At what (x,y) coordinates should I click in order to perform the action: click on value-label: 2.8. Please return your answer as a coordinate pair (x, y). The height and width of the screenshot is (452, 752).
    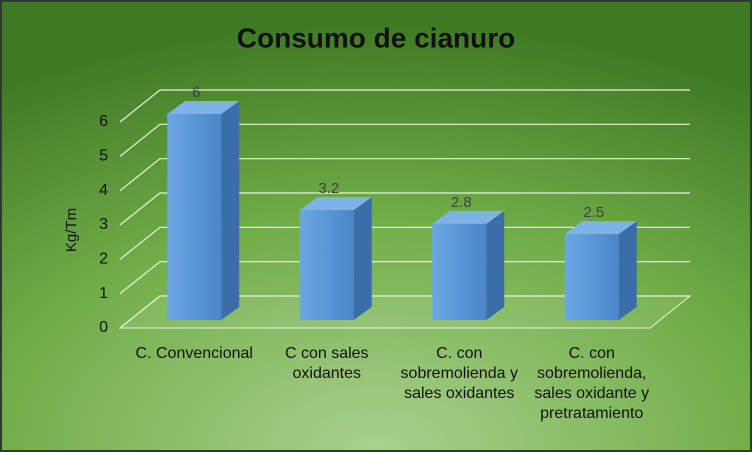
    Looking at the image, I should click on (461, 202).